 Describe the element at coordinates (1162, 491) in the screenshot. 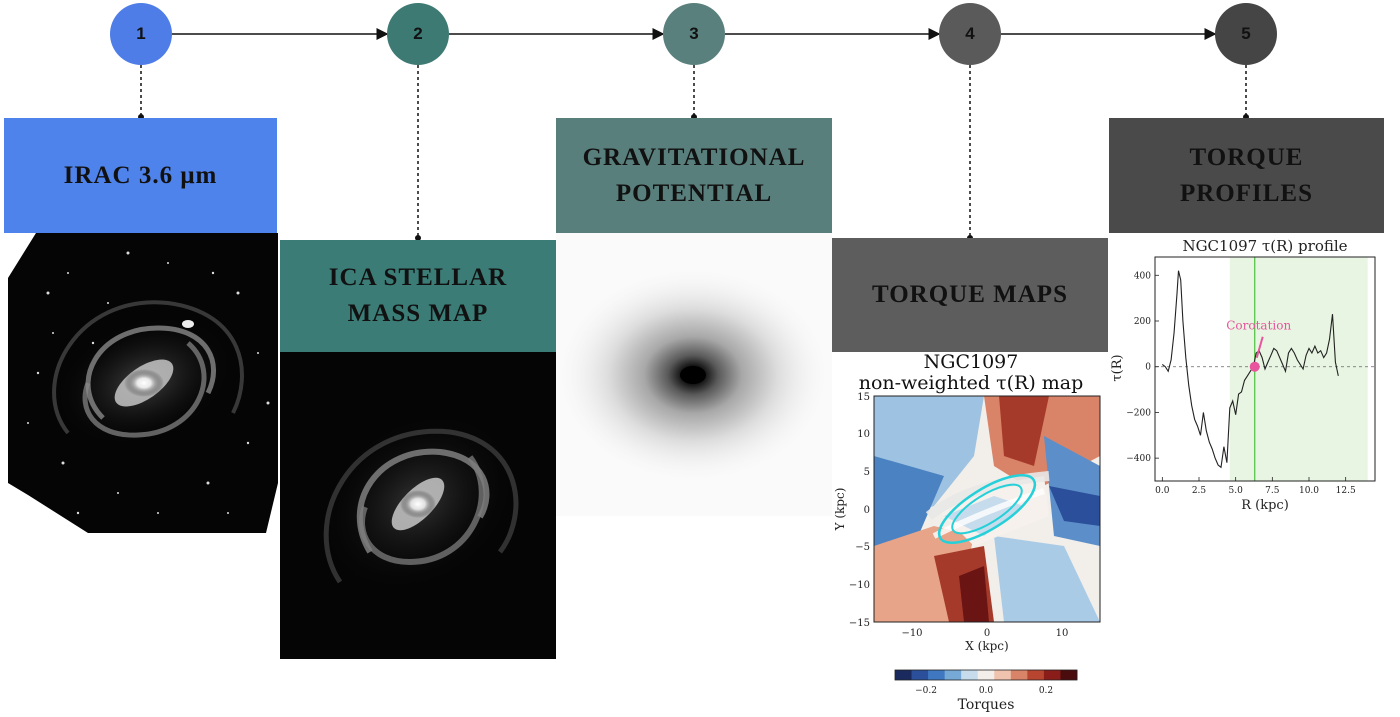

I see `x-tick-label: 0.0` at that location.